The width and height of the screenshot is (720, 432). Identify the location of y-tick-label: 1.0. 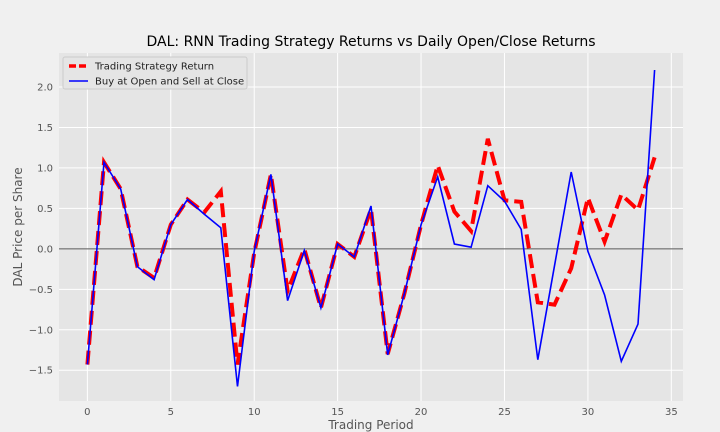
(45, 168).